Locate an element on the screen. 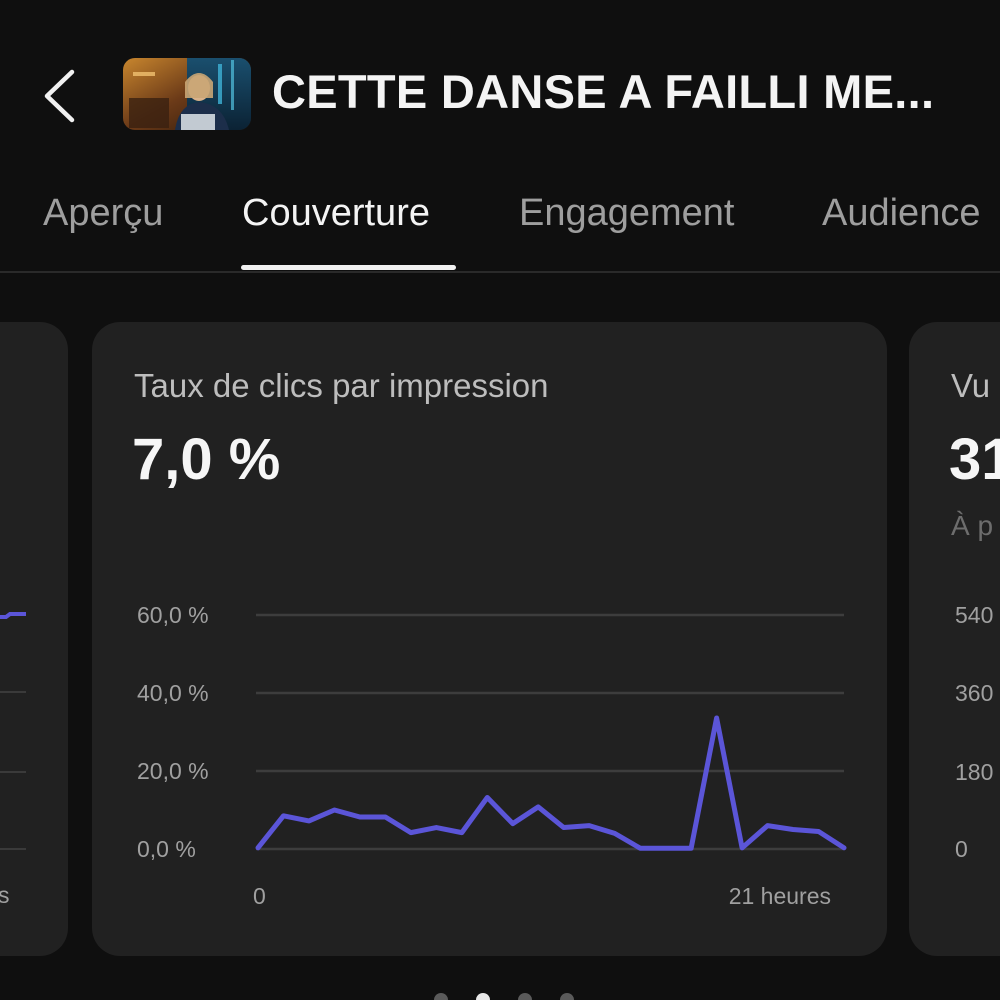  active-tab-indicator is located at coordinates (348, 267).